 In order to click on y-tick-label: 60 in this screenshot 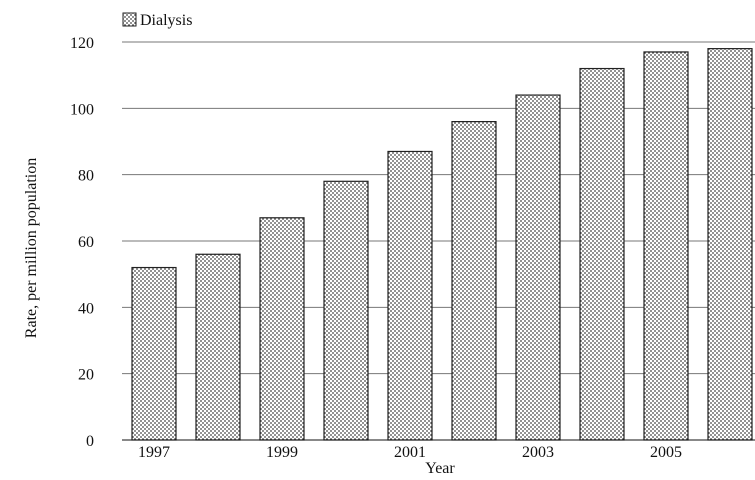, I will do `click(86, 242)`.